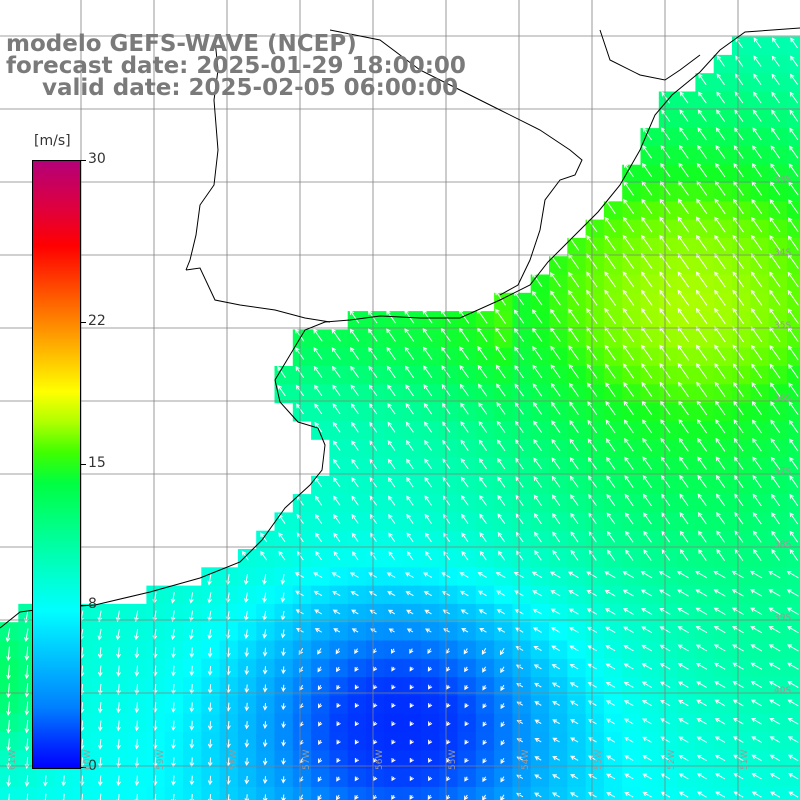 This screenshot has width=800, height=800. Describe the element at coordinates (234, 759) in the screenshot. I see `longitude-label: 58W` at that location.